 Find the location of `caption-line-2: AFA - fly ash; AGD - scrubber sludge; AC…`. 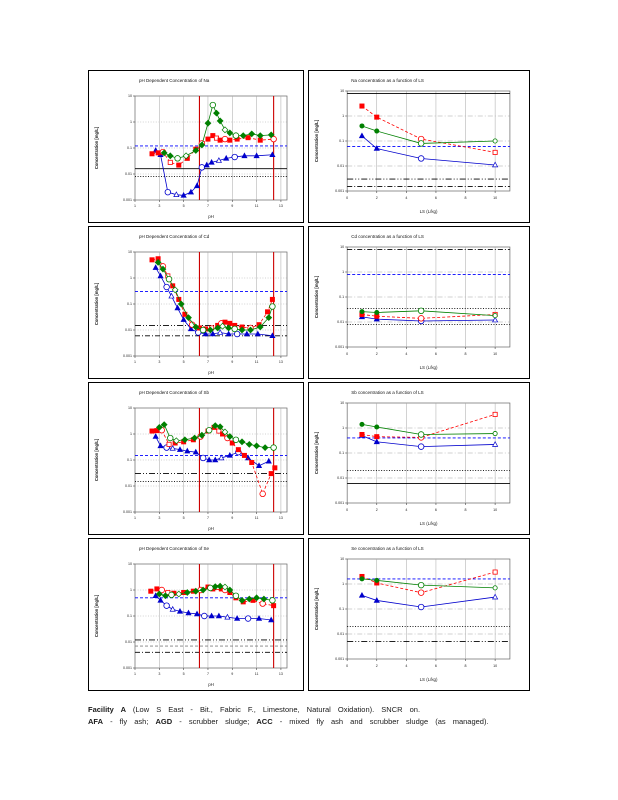

caption-line-2: AFA - fly ash; AGD - scrubber sludge; AC… is located at coordinates (309, 722).